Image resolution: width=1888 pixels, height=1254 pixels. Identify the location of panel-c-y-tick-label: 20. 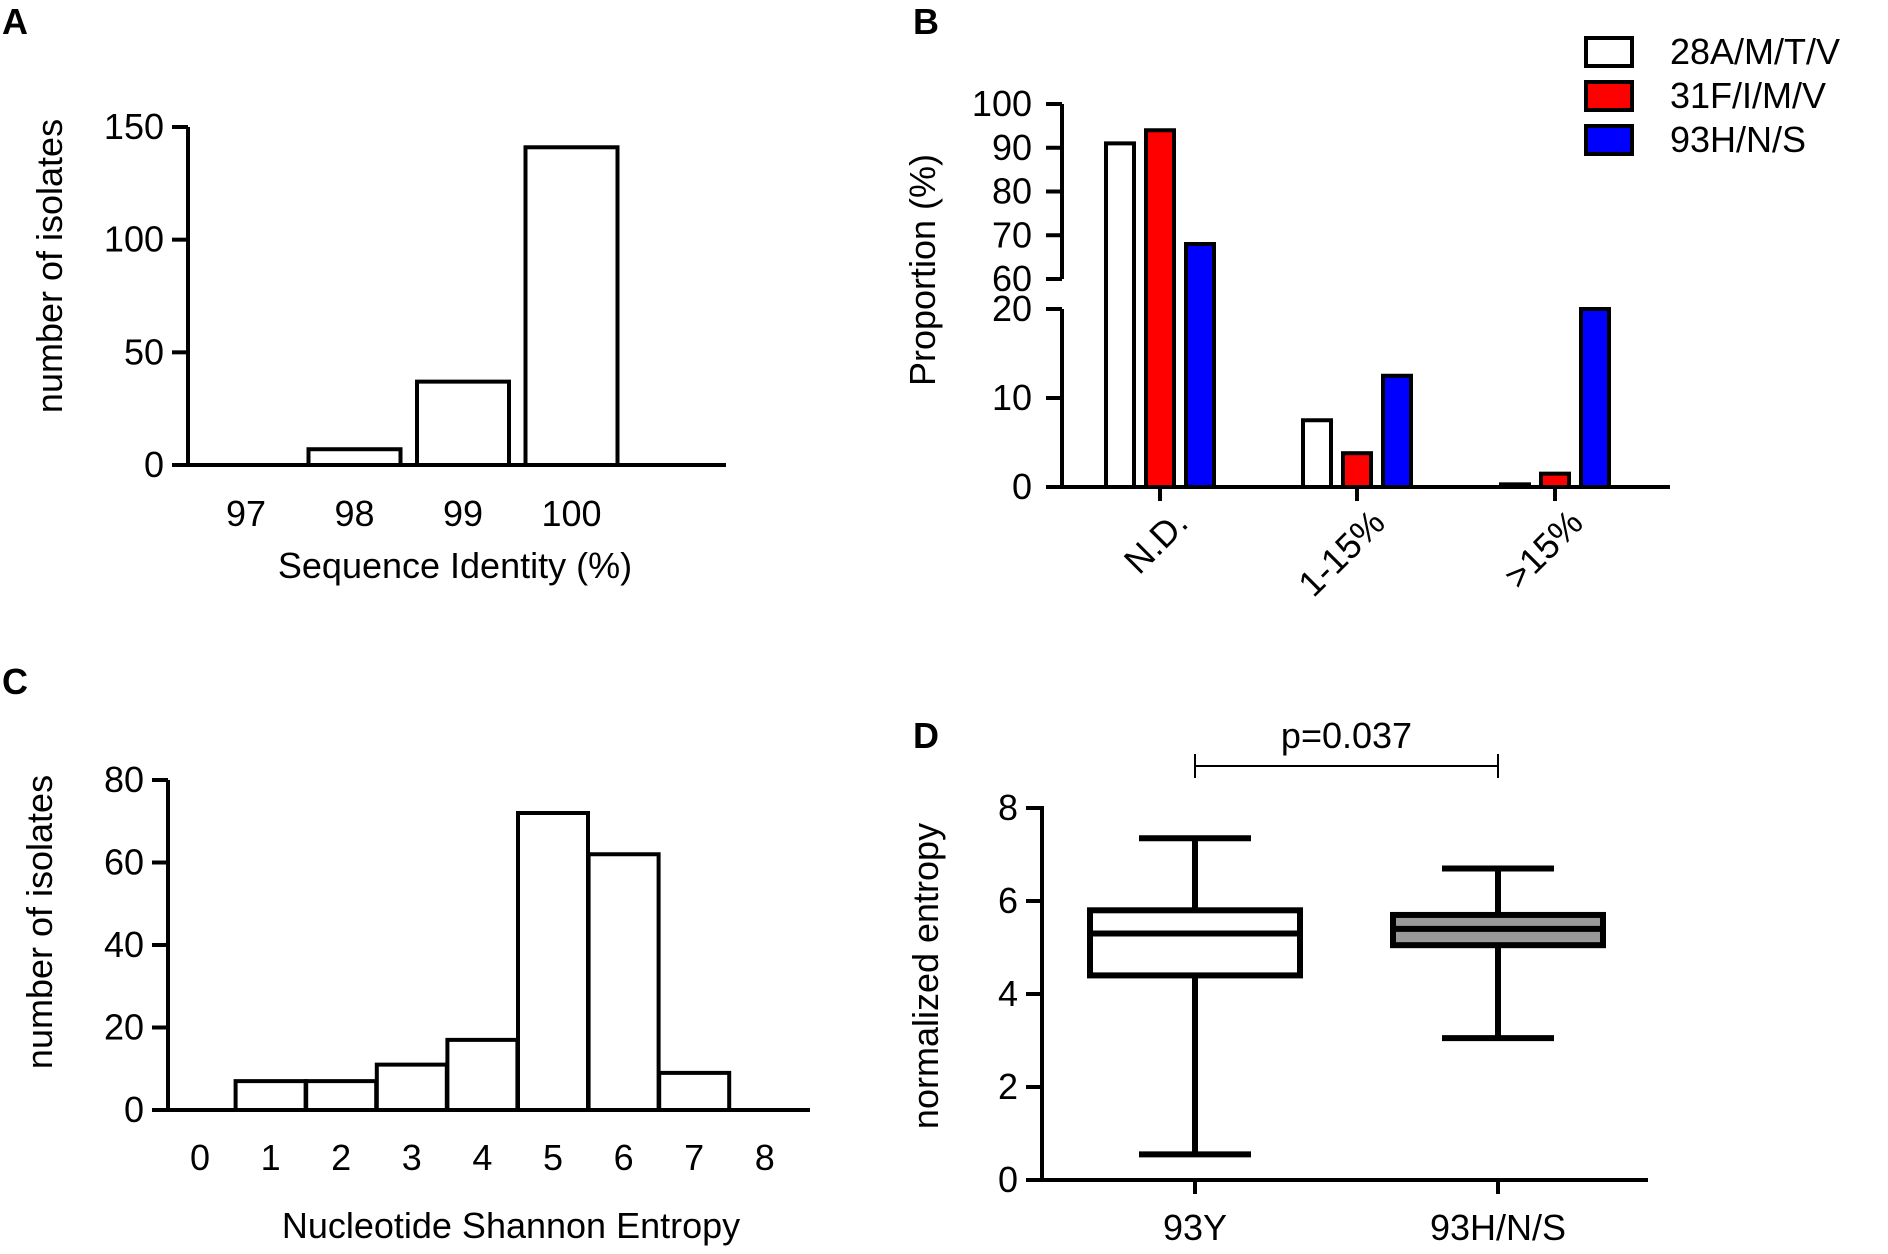
(124, 1027).